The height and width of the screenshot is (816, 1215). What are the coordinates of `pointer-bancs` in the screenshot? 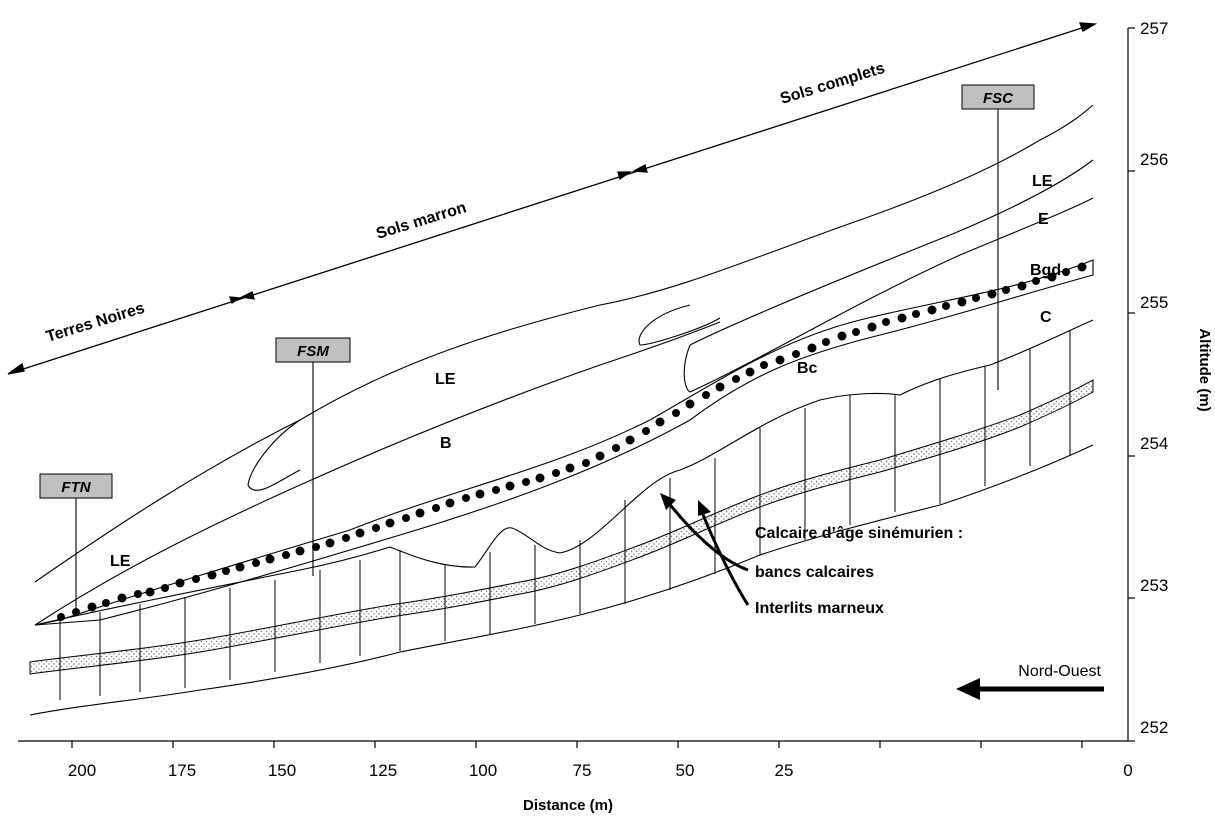 It's located at (707, 536).